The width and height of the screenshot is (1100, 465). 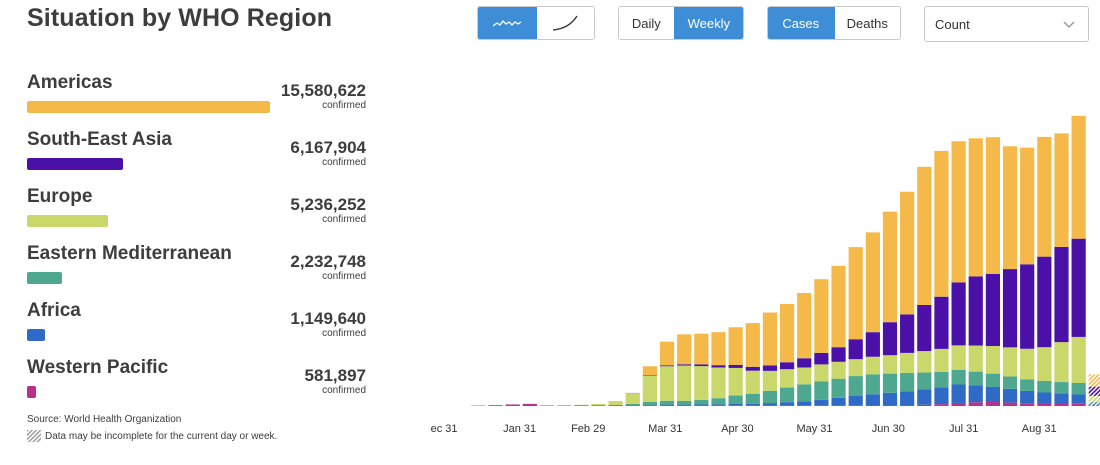 What do you see at coordinates (708, 23) in the screenshot?
I see `weekly-button: Weekly` at bounding box center [708, 23].